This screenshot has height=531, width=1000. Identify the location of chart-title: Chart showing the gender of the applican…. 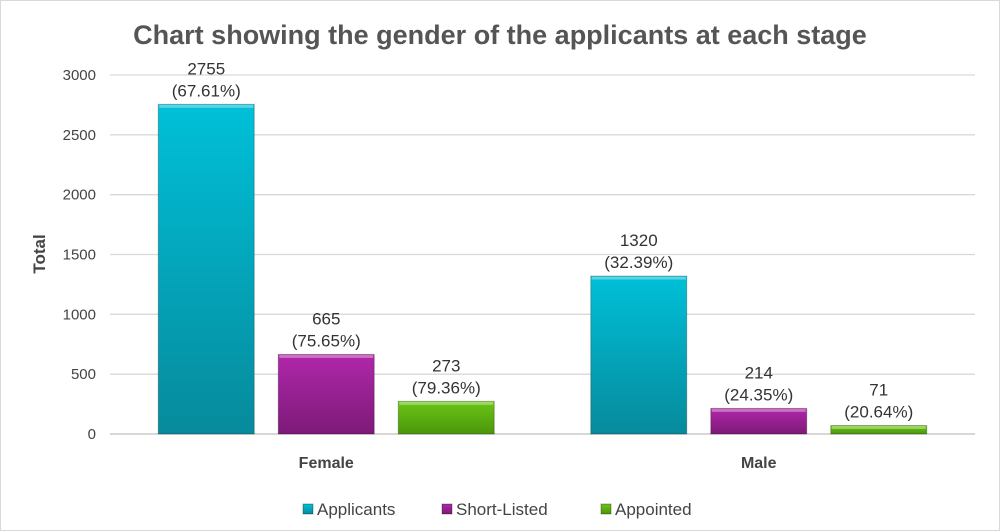
(500, 35).